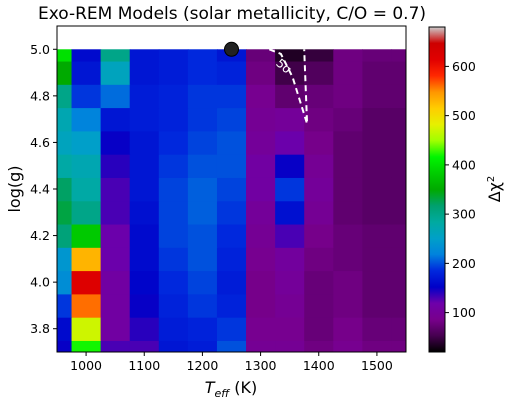 The width and height of the screenshot is (509, 401). I want to click on y-tick-label: 3.8, so click(40, 328).